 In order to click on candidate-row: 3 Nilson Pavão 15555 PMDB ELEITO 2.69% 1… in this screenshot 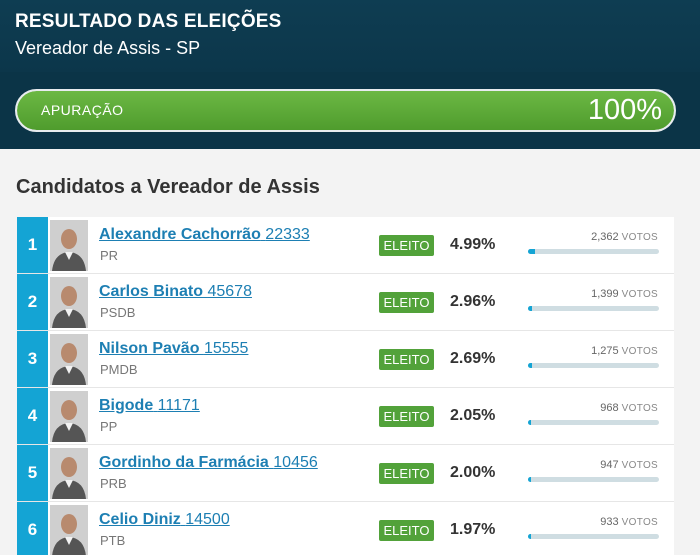, I will do `click(345, 359)`.